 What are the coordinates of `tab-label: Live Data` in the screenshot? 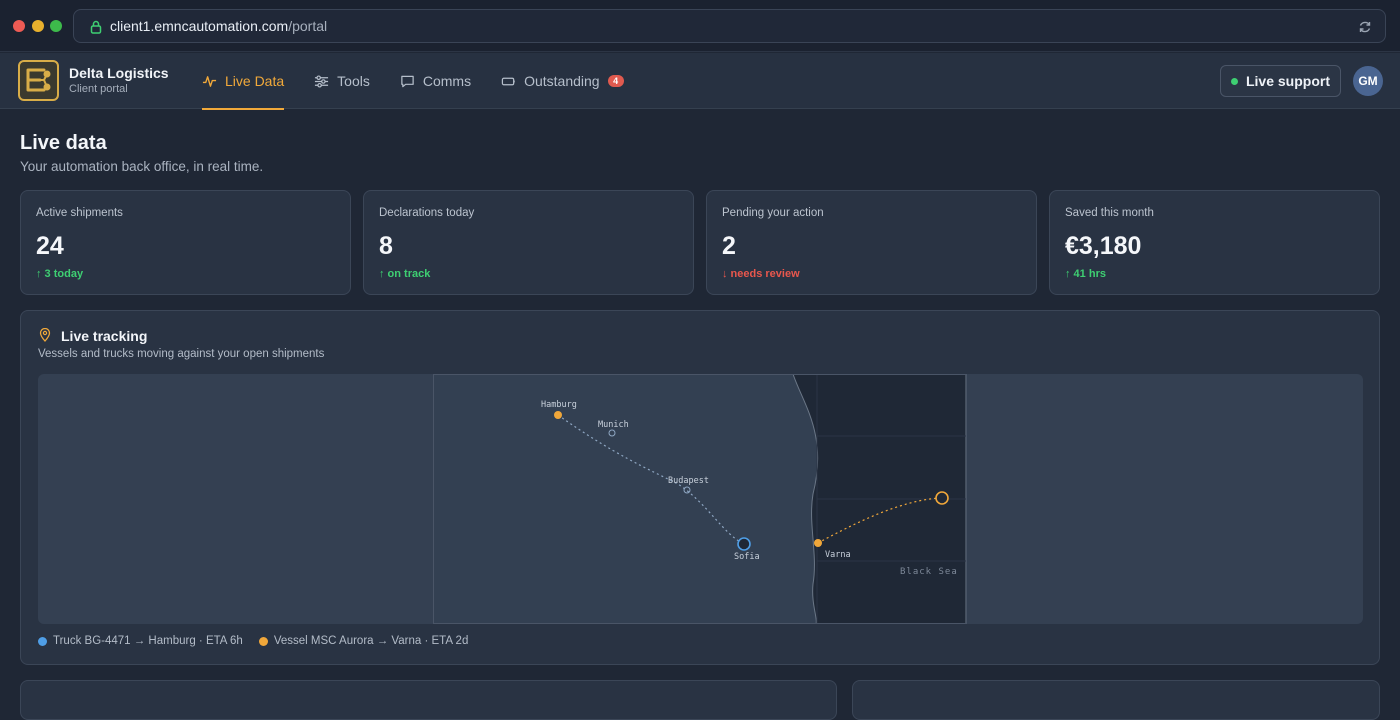 It's located at (255, 81).